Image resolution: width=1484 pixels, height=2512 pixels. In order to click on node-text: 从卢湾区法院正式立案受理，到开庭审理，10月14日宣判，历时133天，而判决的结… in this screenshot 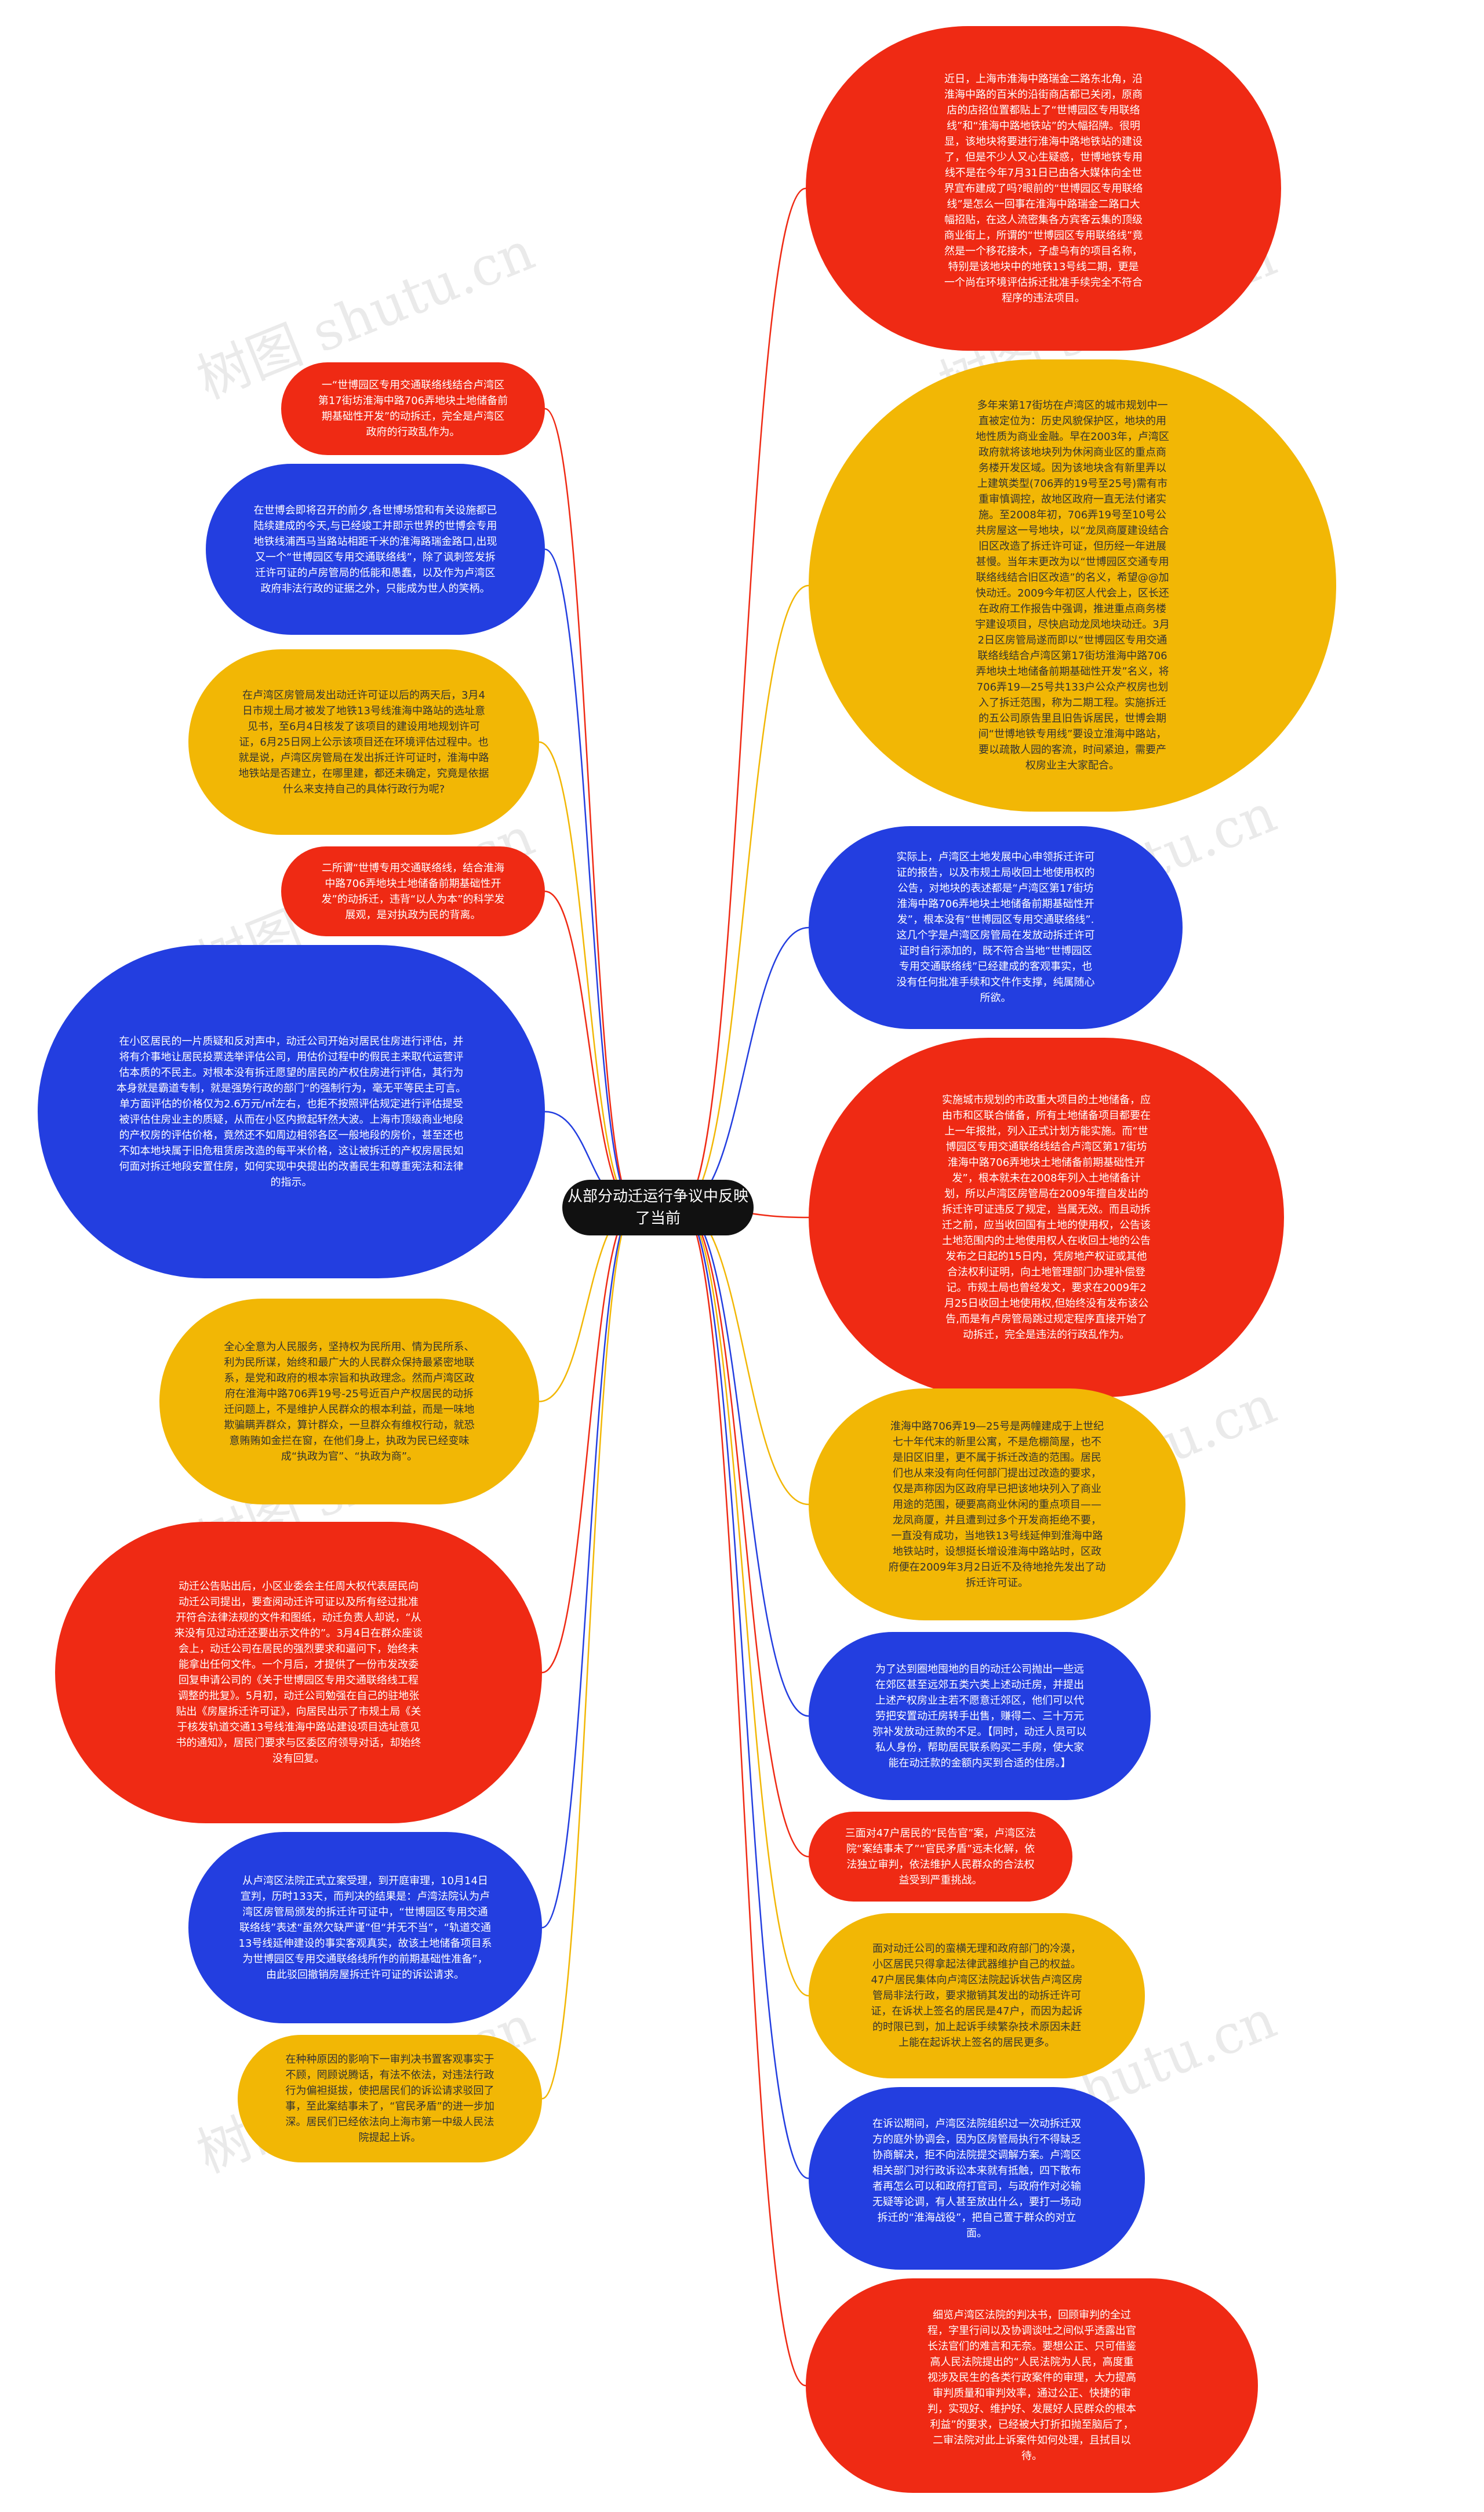, I will do `click(365, 1927)`.